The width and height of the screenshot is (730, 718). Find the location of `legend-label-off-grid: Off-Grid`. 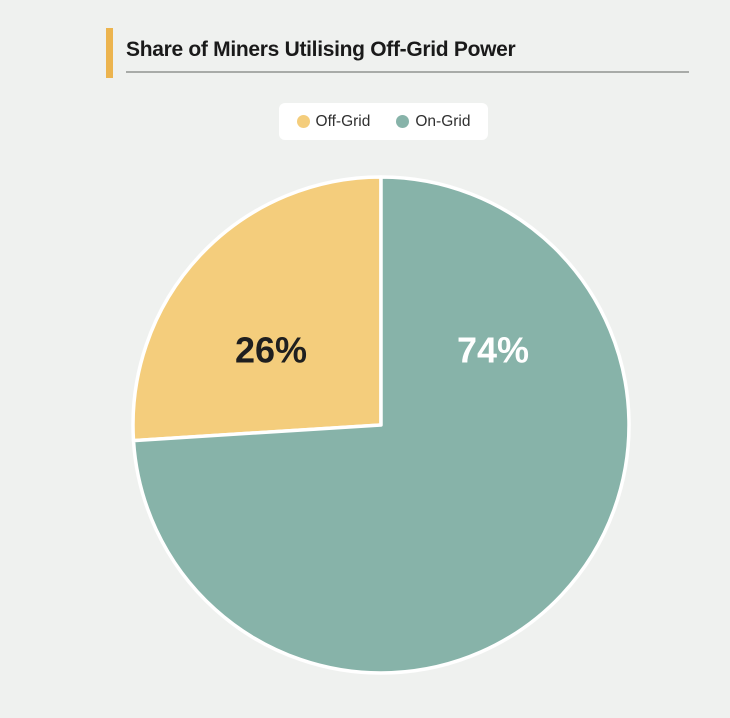

legend-label-off-grid: Off-Grid is located at coordinates (343, 121).